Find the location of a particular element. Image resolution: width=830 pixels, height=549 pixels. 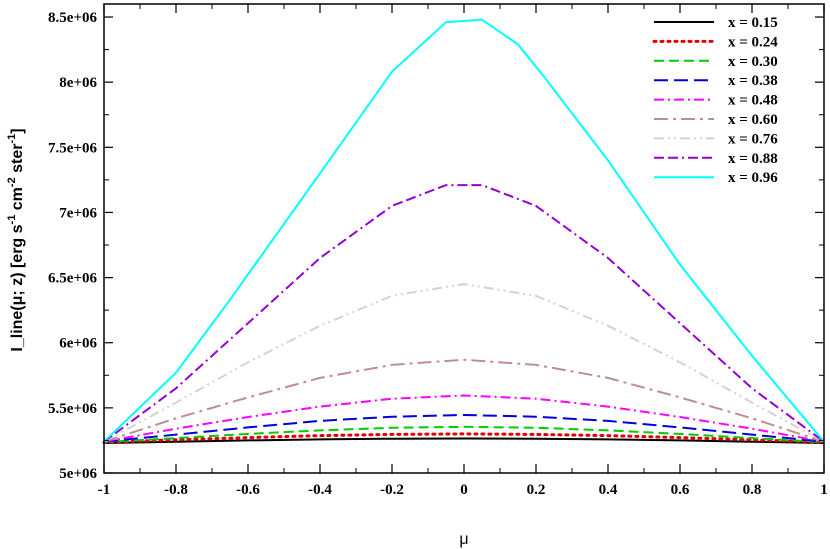

y-axis-title-part: cm is located at coordinates (17, 201).